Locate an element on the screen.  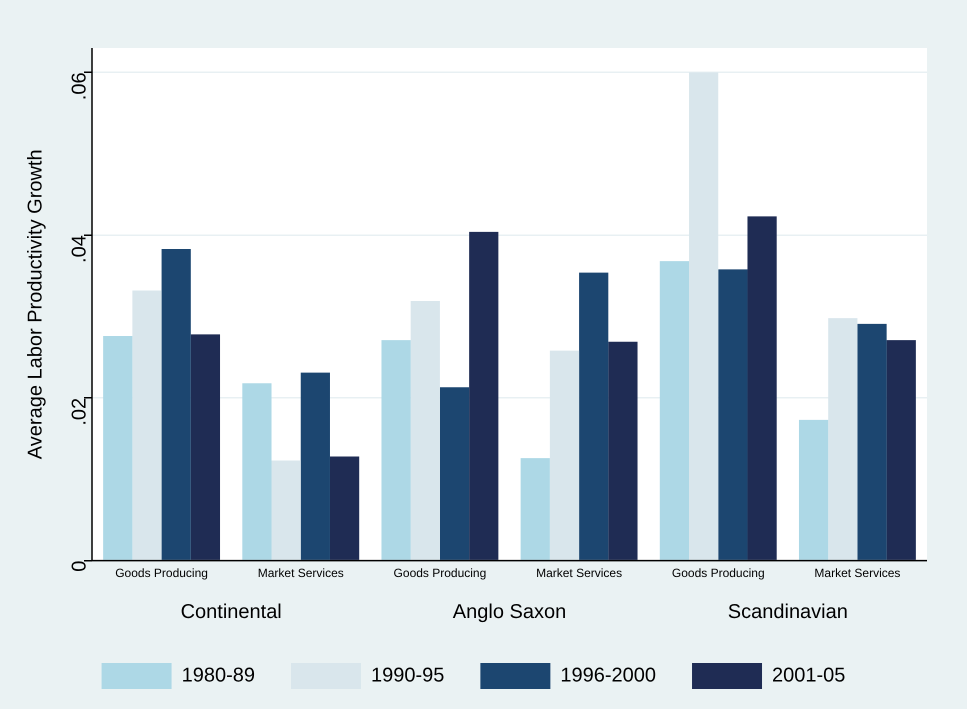
y-axis-title: Average Labor Productivity Growth is located at coordinates (35, 304).